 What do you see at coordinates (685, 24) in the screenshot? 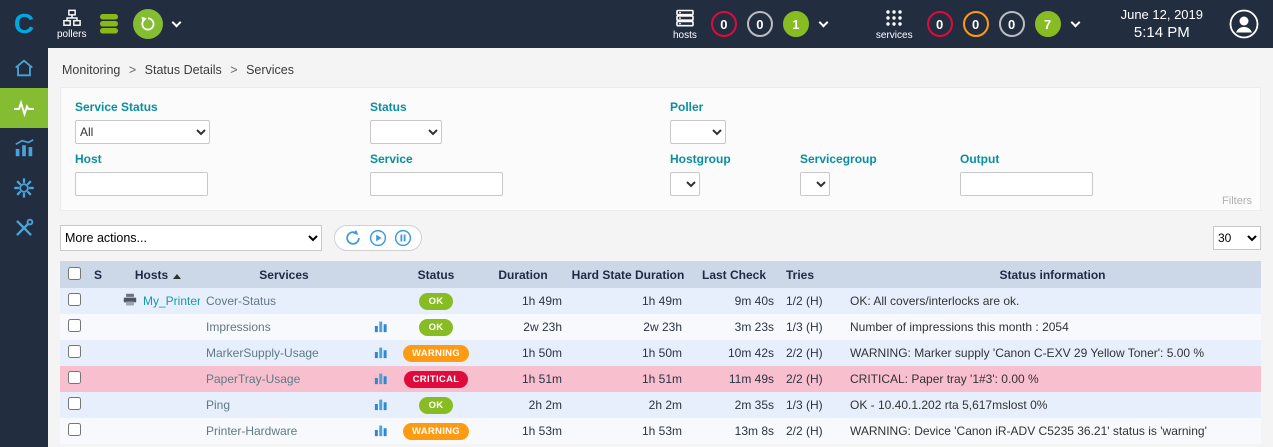
I see `hosts-menu: hosts` at bounding box center [685, 24].